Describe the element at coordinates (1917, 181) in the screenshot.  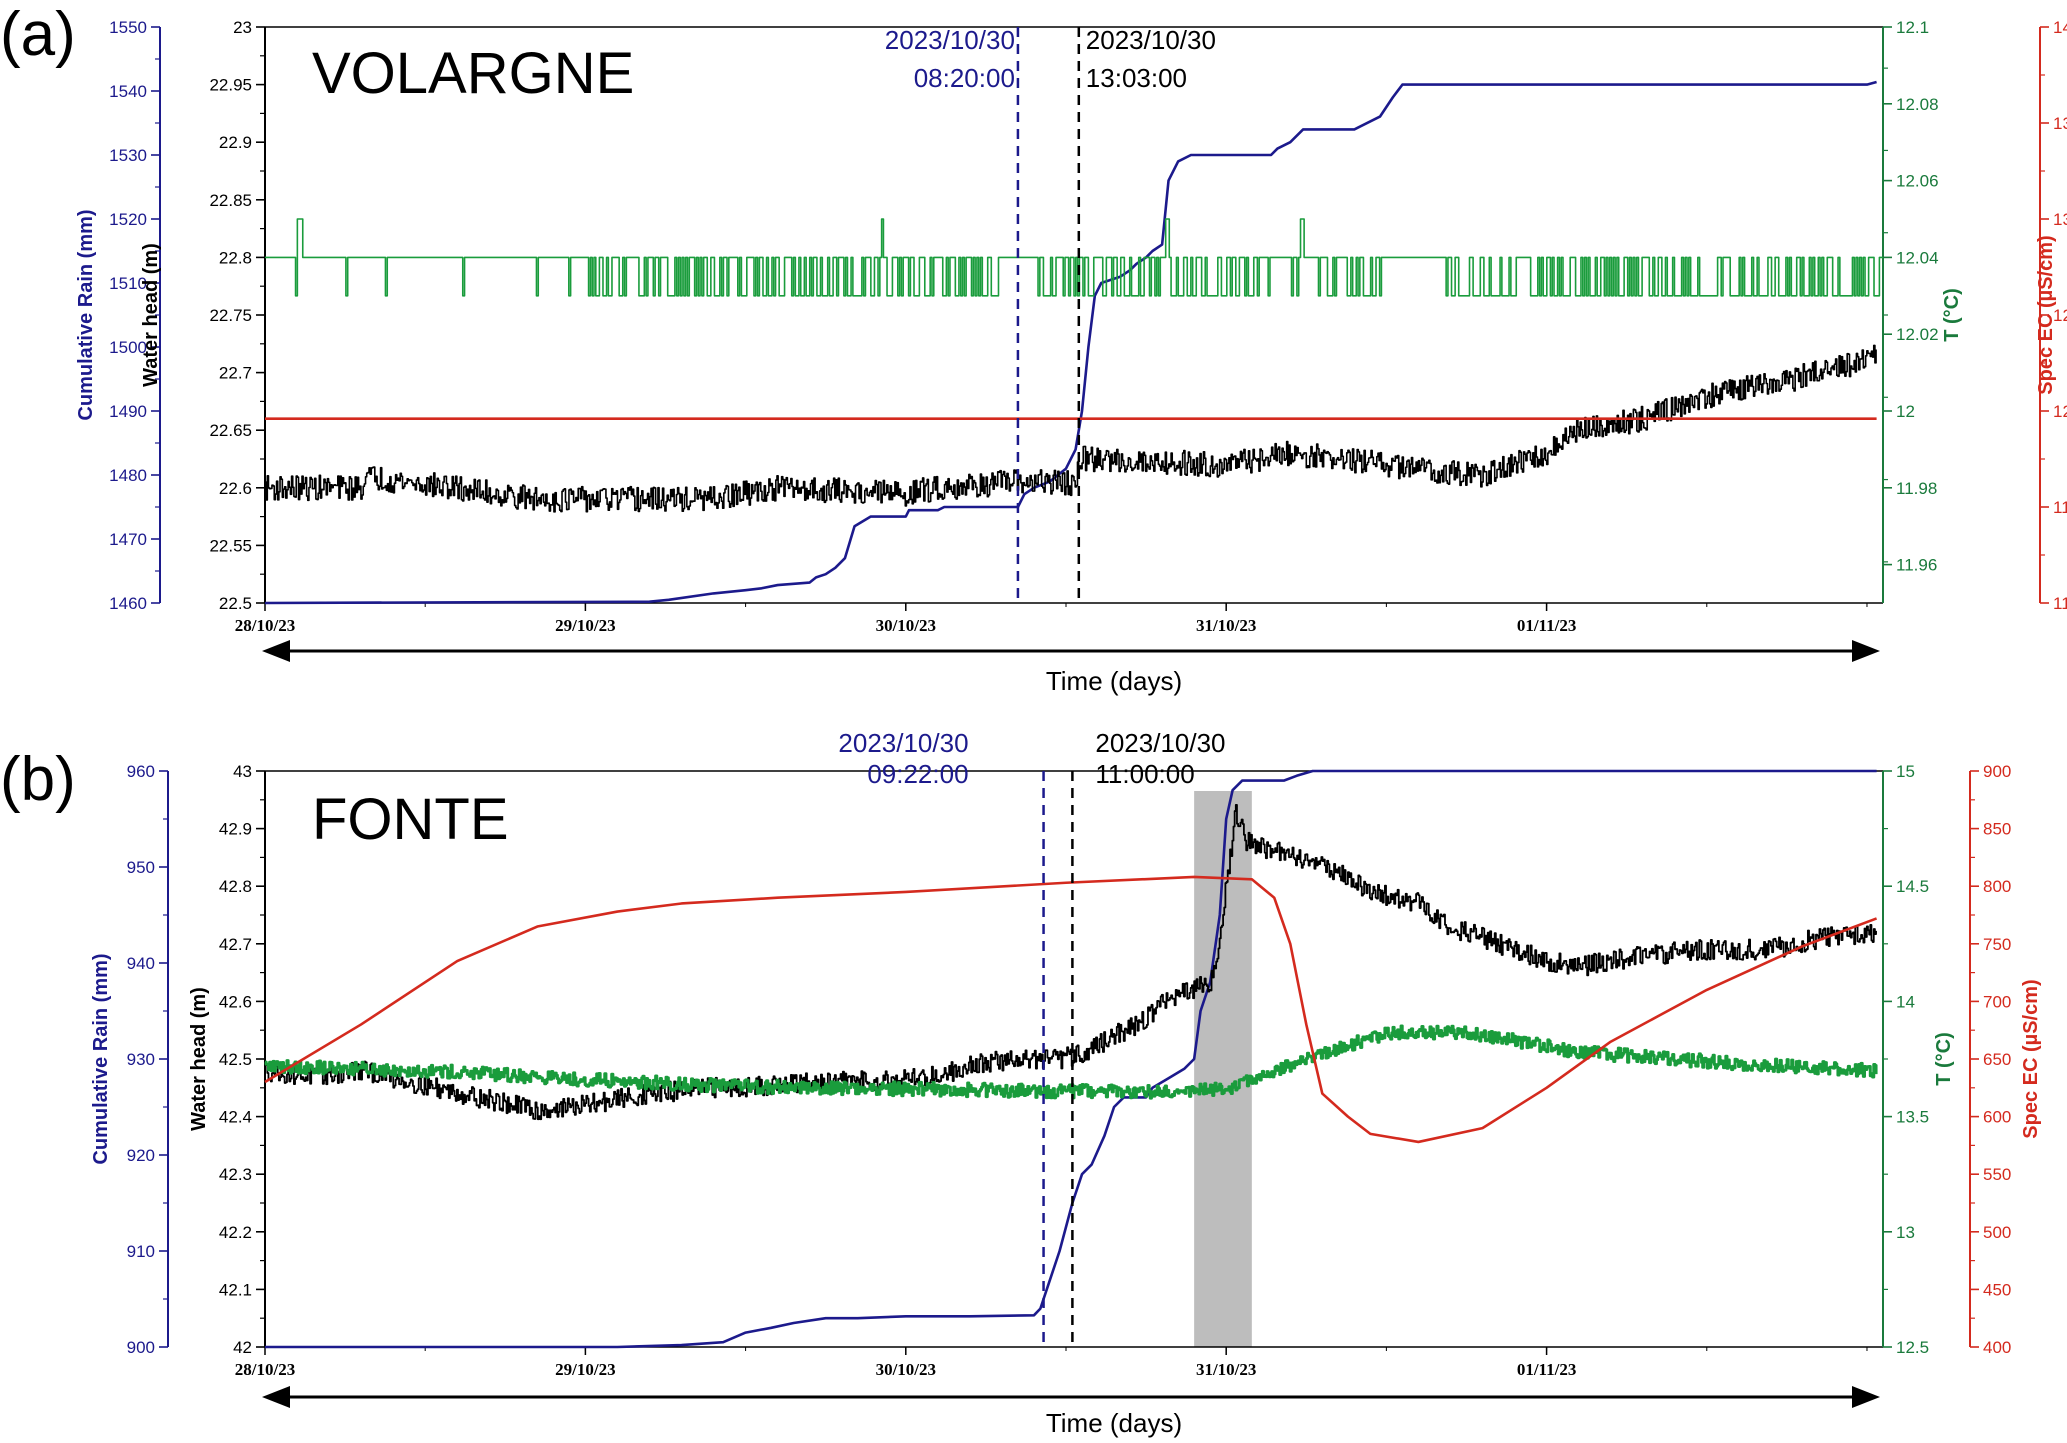
I see `temp-tick-label: 12.06` at that location.